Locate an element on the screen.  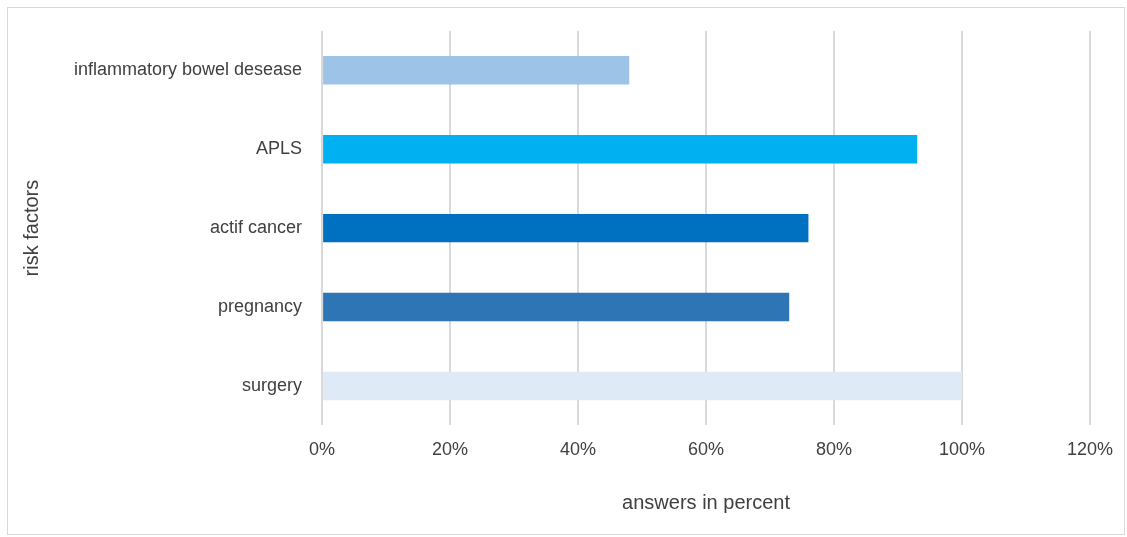
x-tick-label: 120% is located at coordinates (1089, 449).